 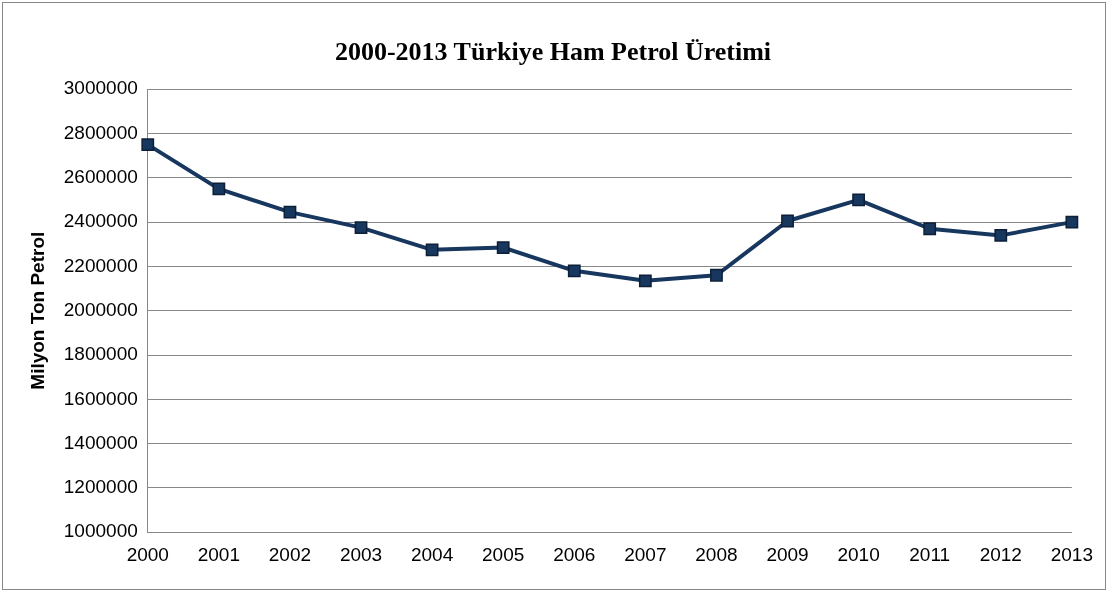 What do you see at coordinates (100, 487) in the screenshot?
I see `y-tick-label: 1200000` at bounding box center [100, 487].